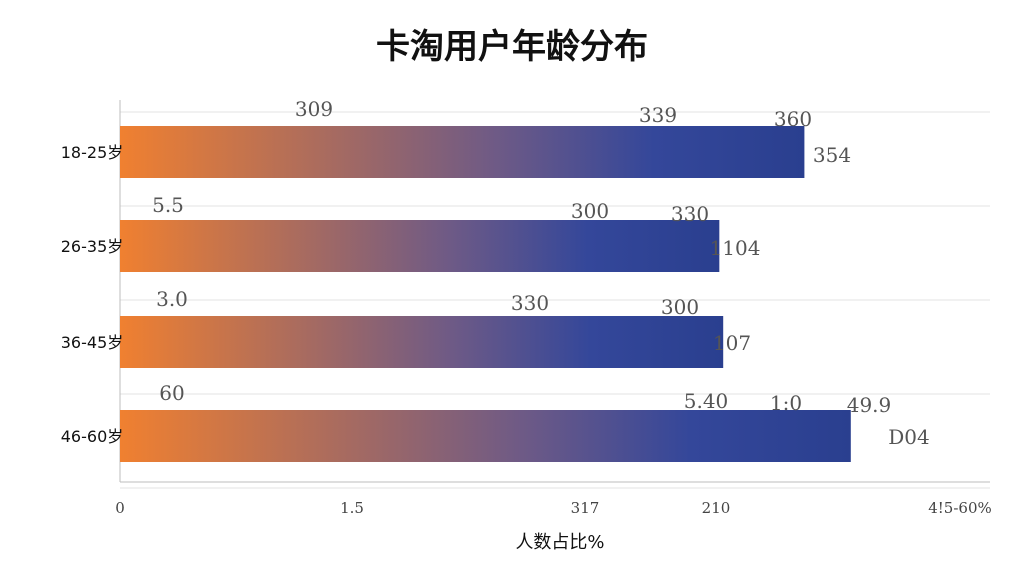 This screenshot has height=576, width=1024. What do you see at coordinates (92, 152) in the screenshot?
I see `category-label: 18-25岁` at bounding box center [92, 152].